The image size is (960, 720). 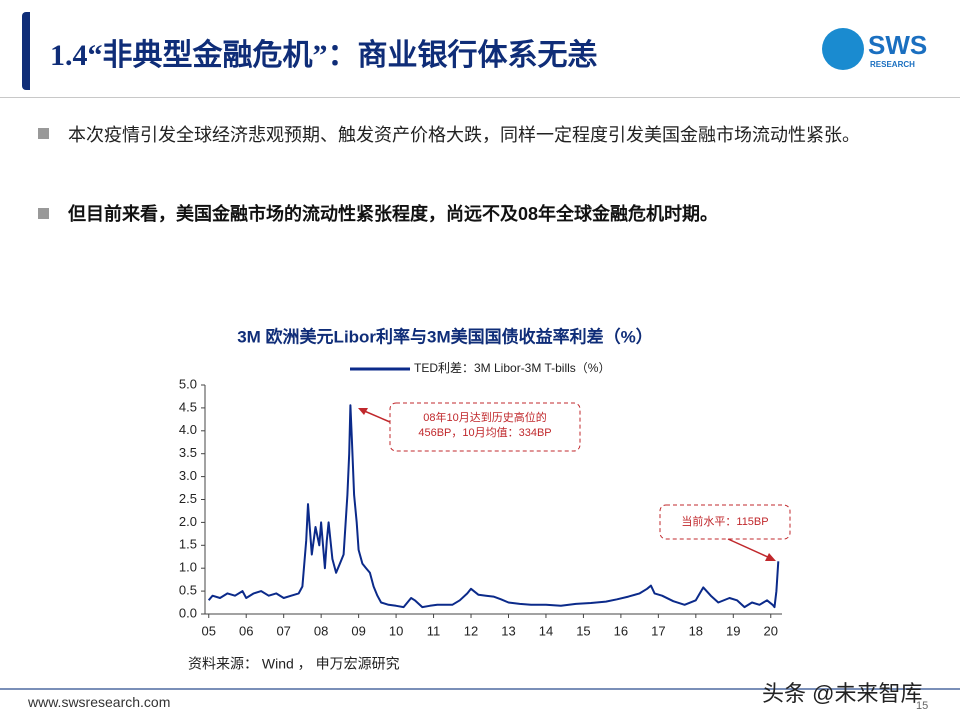 What do you see at coordinates (696, 630) in the screenshot?
I see `x-tick-label: 18` at bounding box center [696, 630].